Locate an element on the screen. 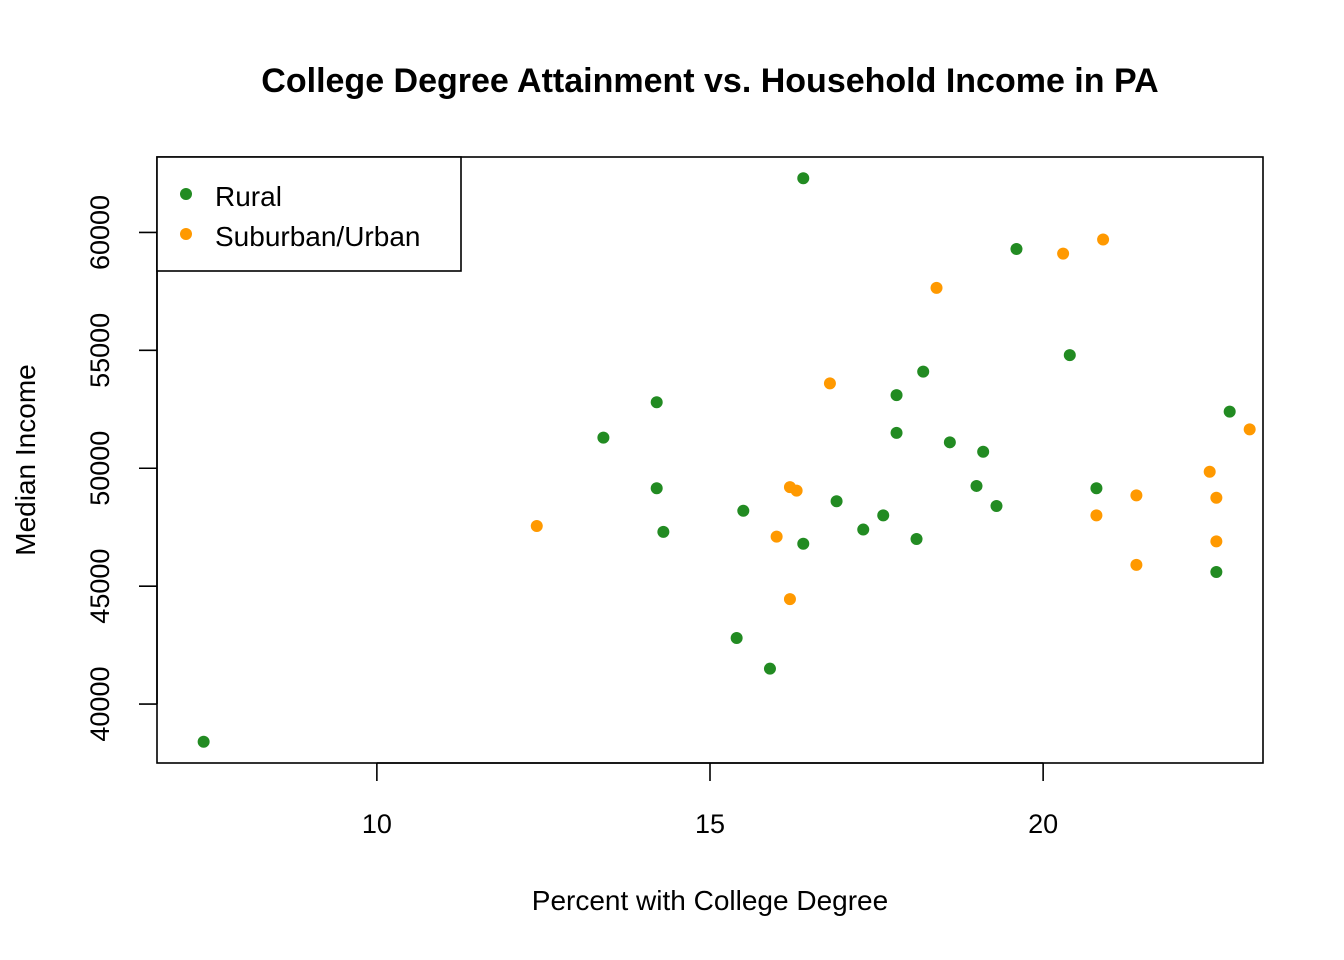 The height and width of the screenshot is (960, 1344). y-tick-label: 60000 is located at coordinates (100, 232).